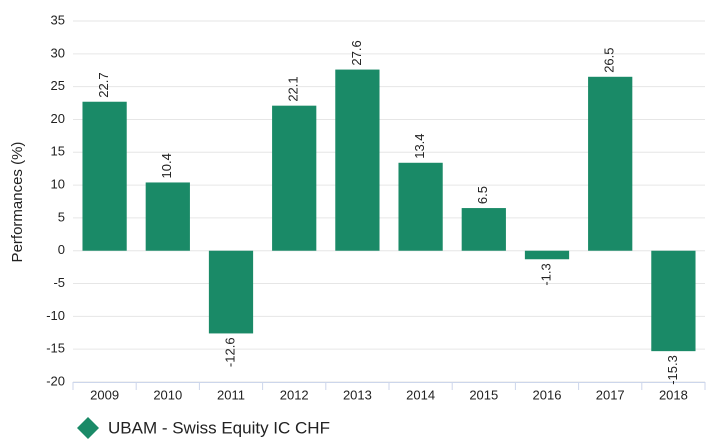 This screenshot has width=709, height=440. What do you see at coordinates (58, 19) in the screenshot?
I see `y-tick-label: 35` at bounding box center [58, 19].